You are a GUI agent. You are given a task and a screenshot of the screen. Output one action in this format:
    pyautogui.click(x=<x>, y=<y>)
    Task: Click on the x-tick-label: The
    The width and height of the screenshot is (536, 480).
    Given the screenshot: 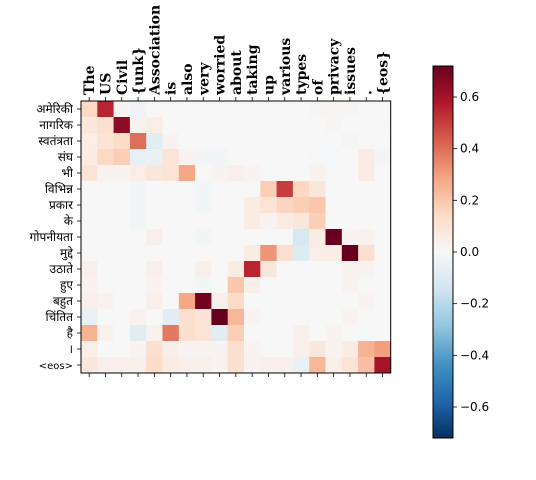 What is the action you would take?
    pyautogui.click(x=90, y=80)
    